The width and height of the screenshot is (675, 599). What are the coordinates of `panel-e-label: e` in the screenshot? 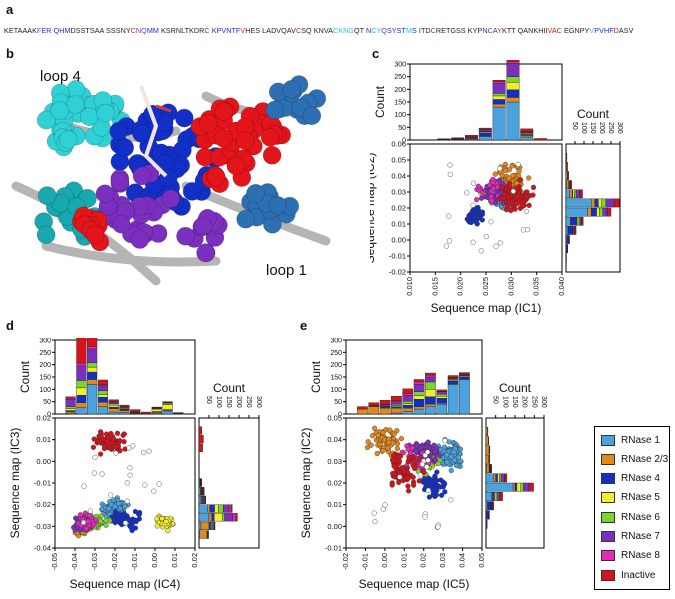 It's located at (304, 325).